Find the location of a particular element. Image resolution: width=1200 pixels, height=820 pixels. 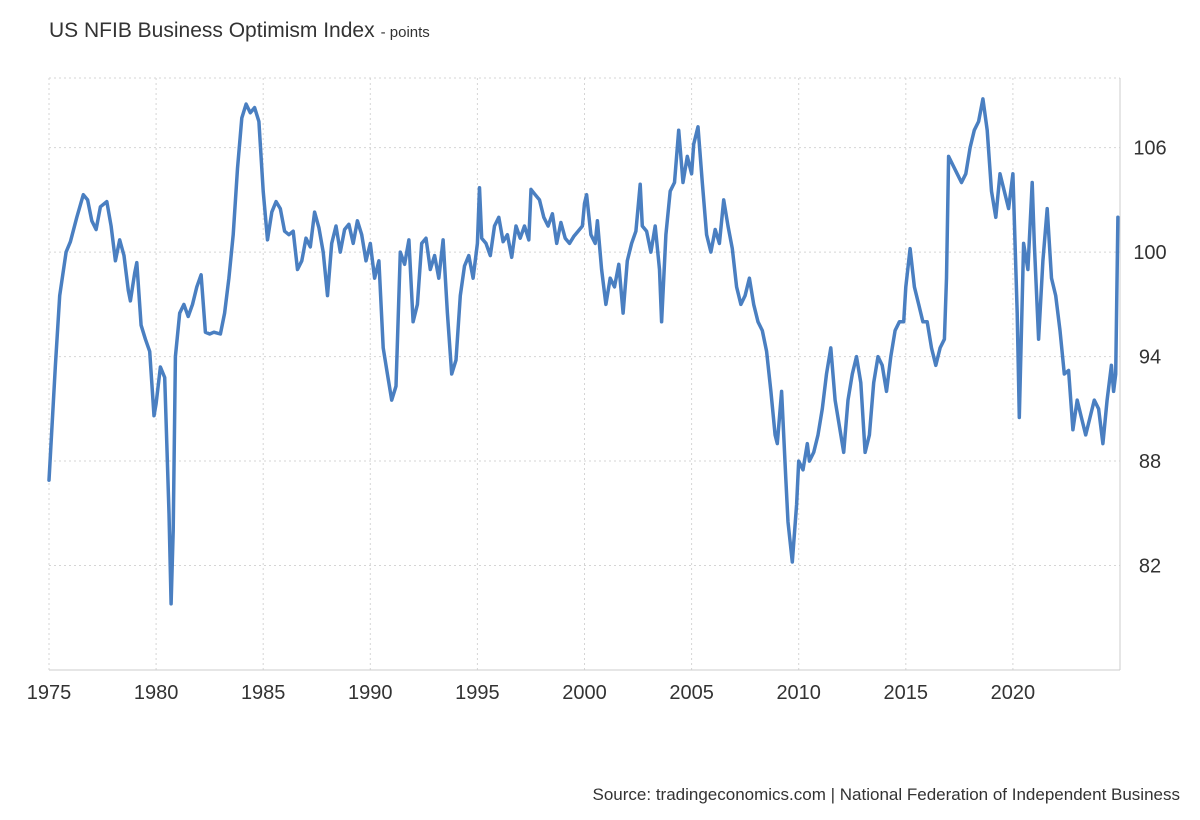

chart-title: US NFIB Business Optimism Index - points is located at coordinates (239, 31).